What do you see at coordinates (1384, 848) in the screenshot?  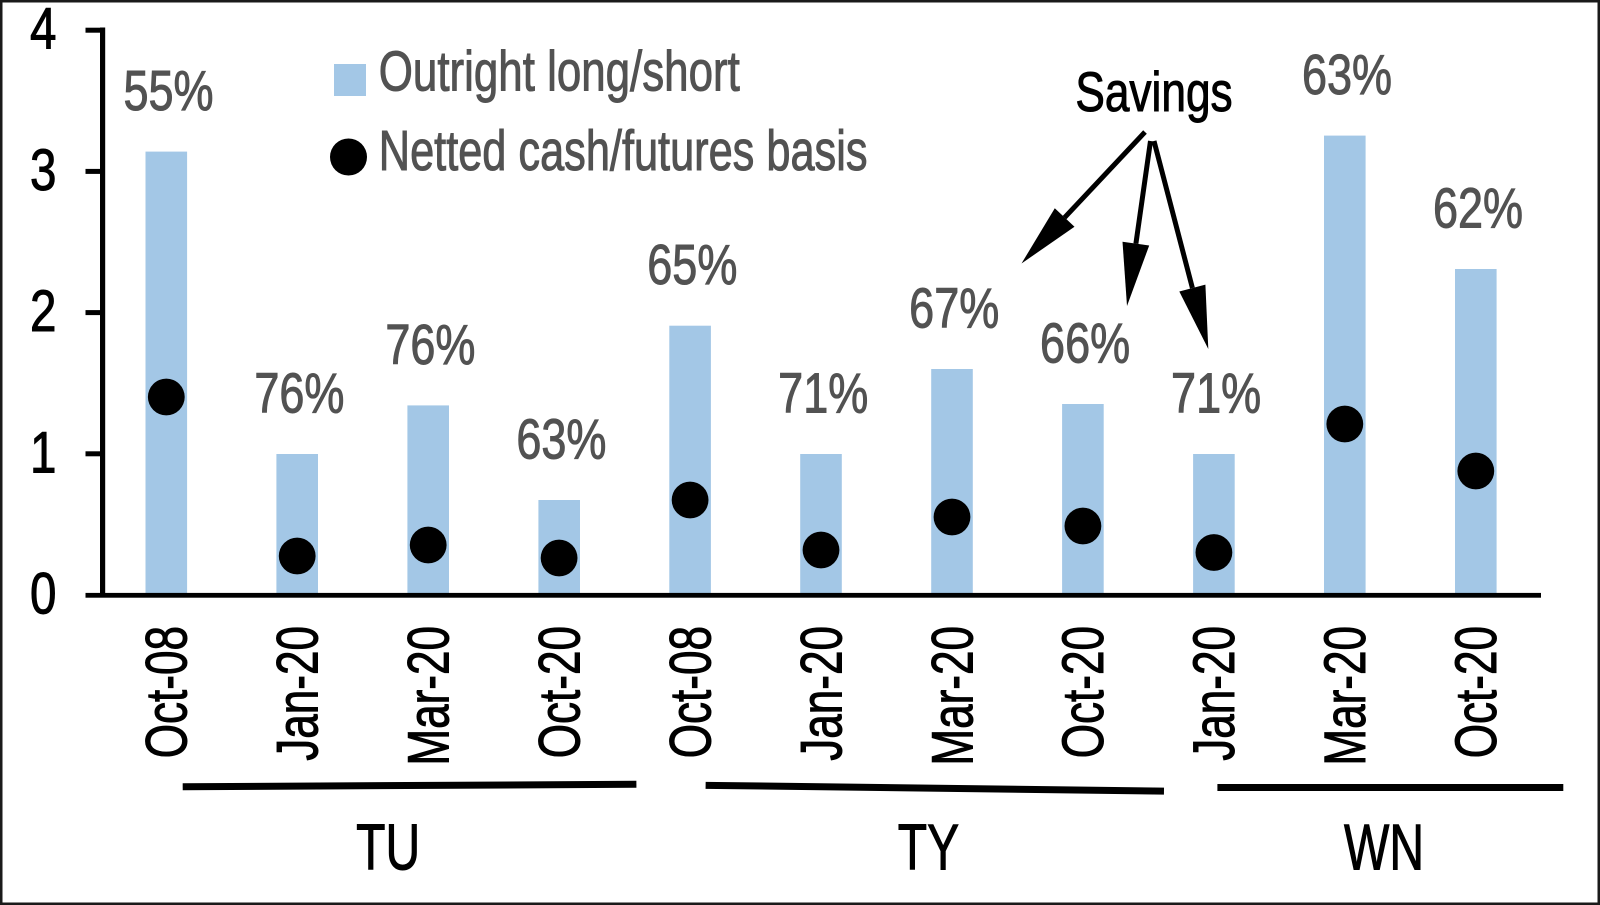 I see `svg-text: WN` at bounding box center [1384, 848].